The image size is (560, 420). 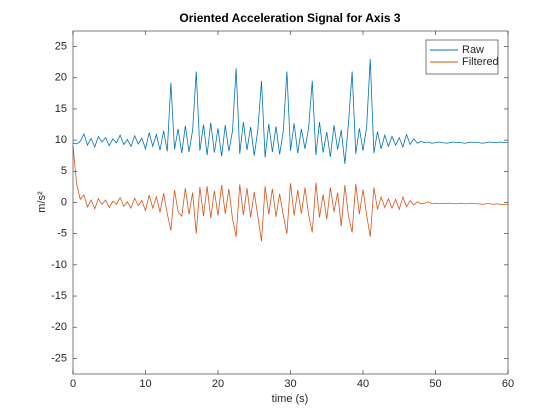 I want to click on y-axis-label: m/s², so click(x=42, y=202).